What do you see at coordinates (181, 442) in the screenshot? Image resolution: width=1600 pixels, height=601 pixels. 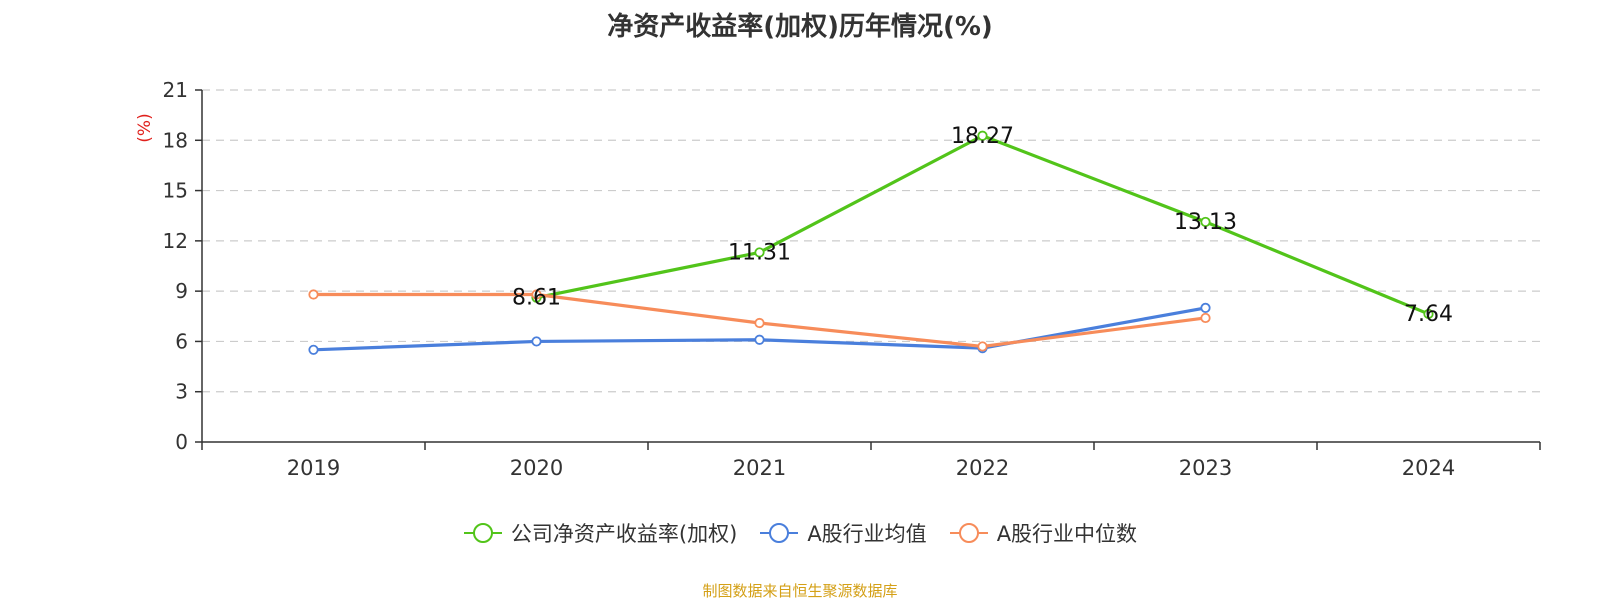 I see `y-tick-label: 0` at bounding box center [181, 442].